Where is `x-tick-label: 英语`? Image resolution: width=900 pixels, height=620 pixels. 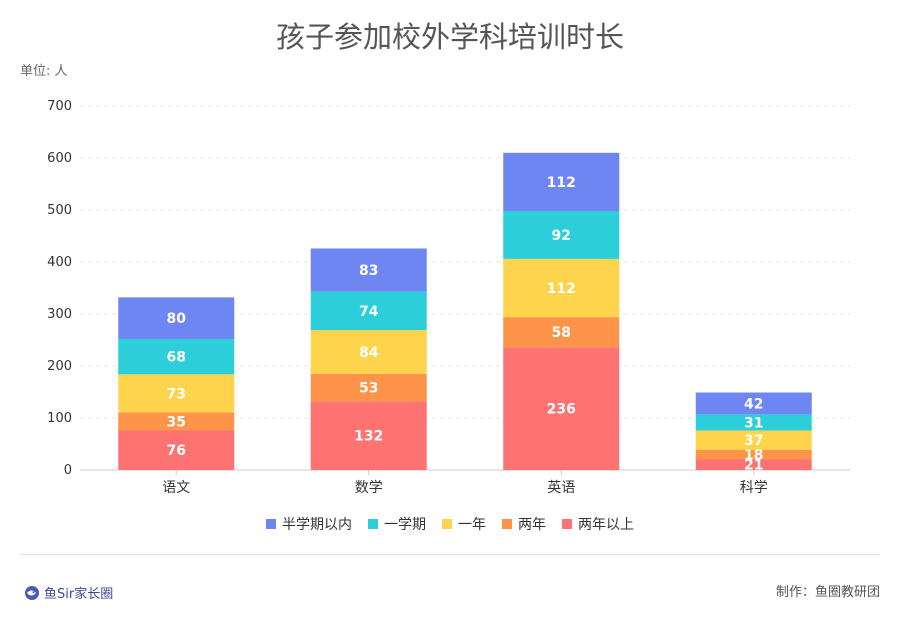 x-tick-label: 英语 is located at coordinates (561, 487).